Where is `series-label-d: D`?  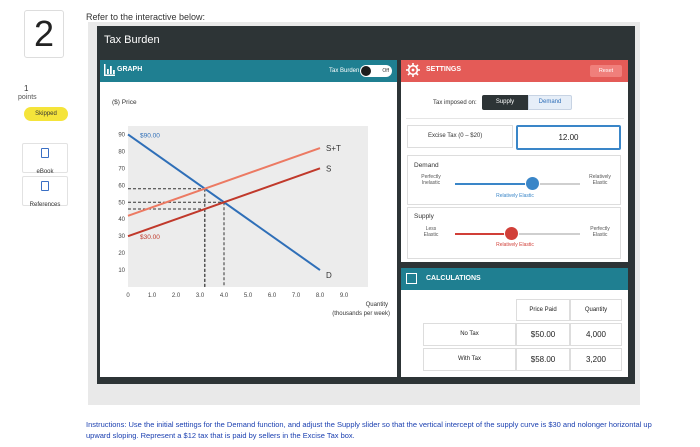
series-label-d: D is located at coordinates (329, 275).